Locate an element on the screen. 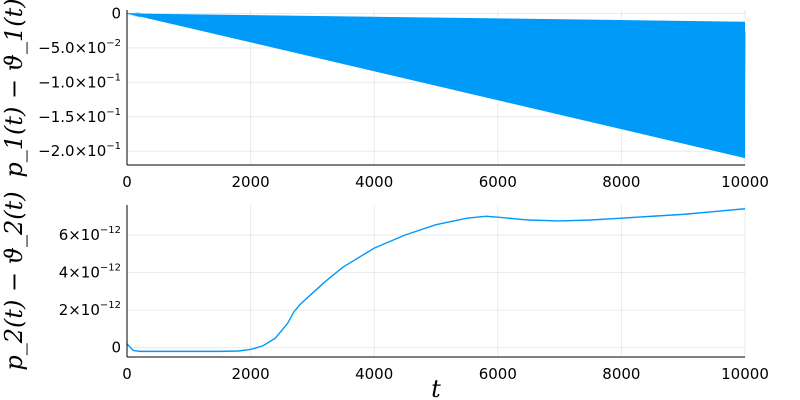  y-axis-label: p_2(t) − ϑ_2(t) is located at coordinates (14, 280).